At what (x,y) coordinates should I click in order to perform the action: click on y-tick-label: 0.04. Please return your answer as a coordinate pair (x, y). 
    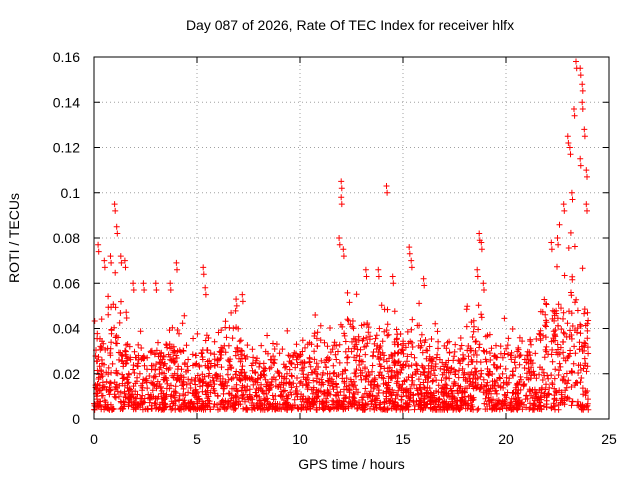
    Looking at the image, I should click on (66, 329).